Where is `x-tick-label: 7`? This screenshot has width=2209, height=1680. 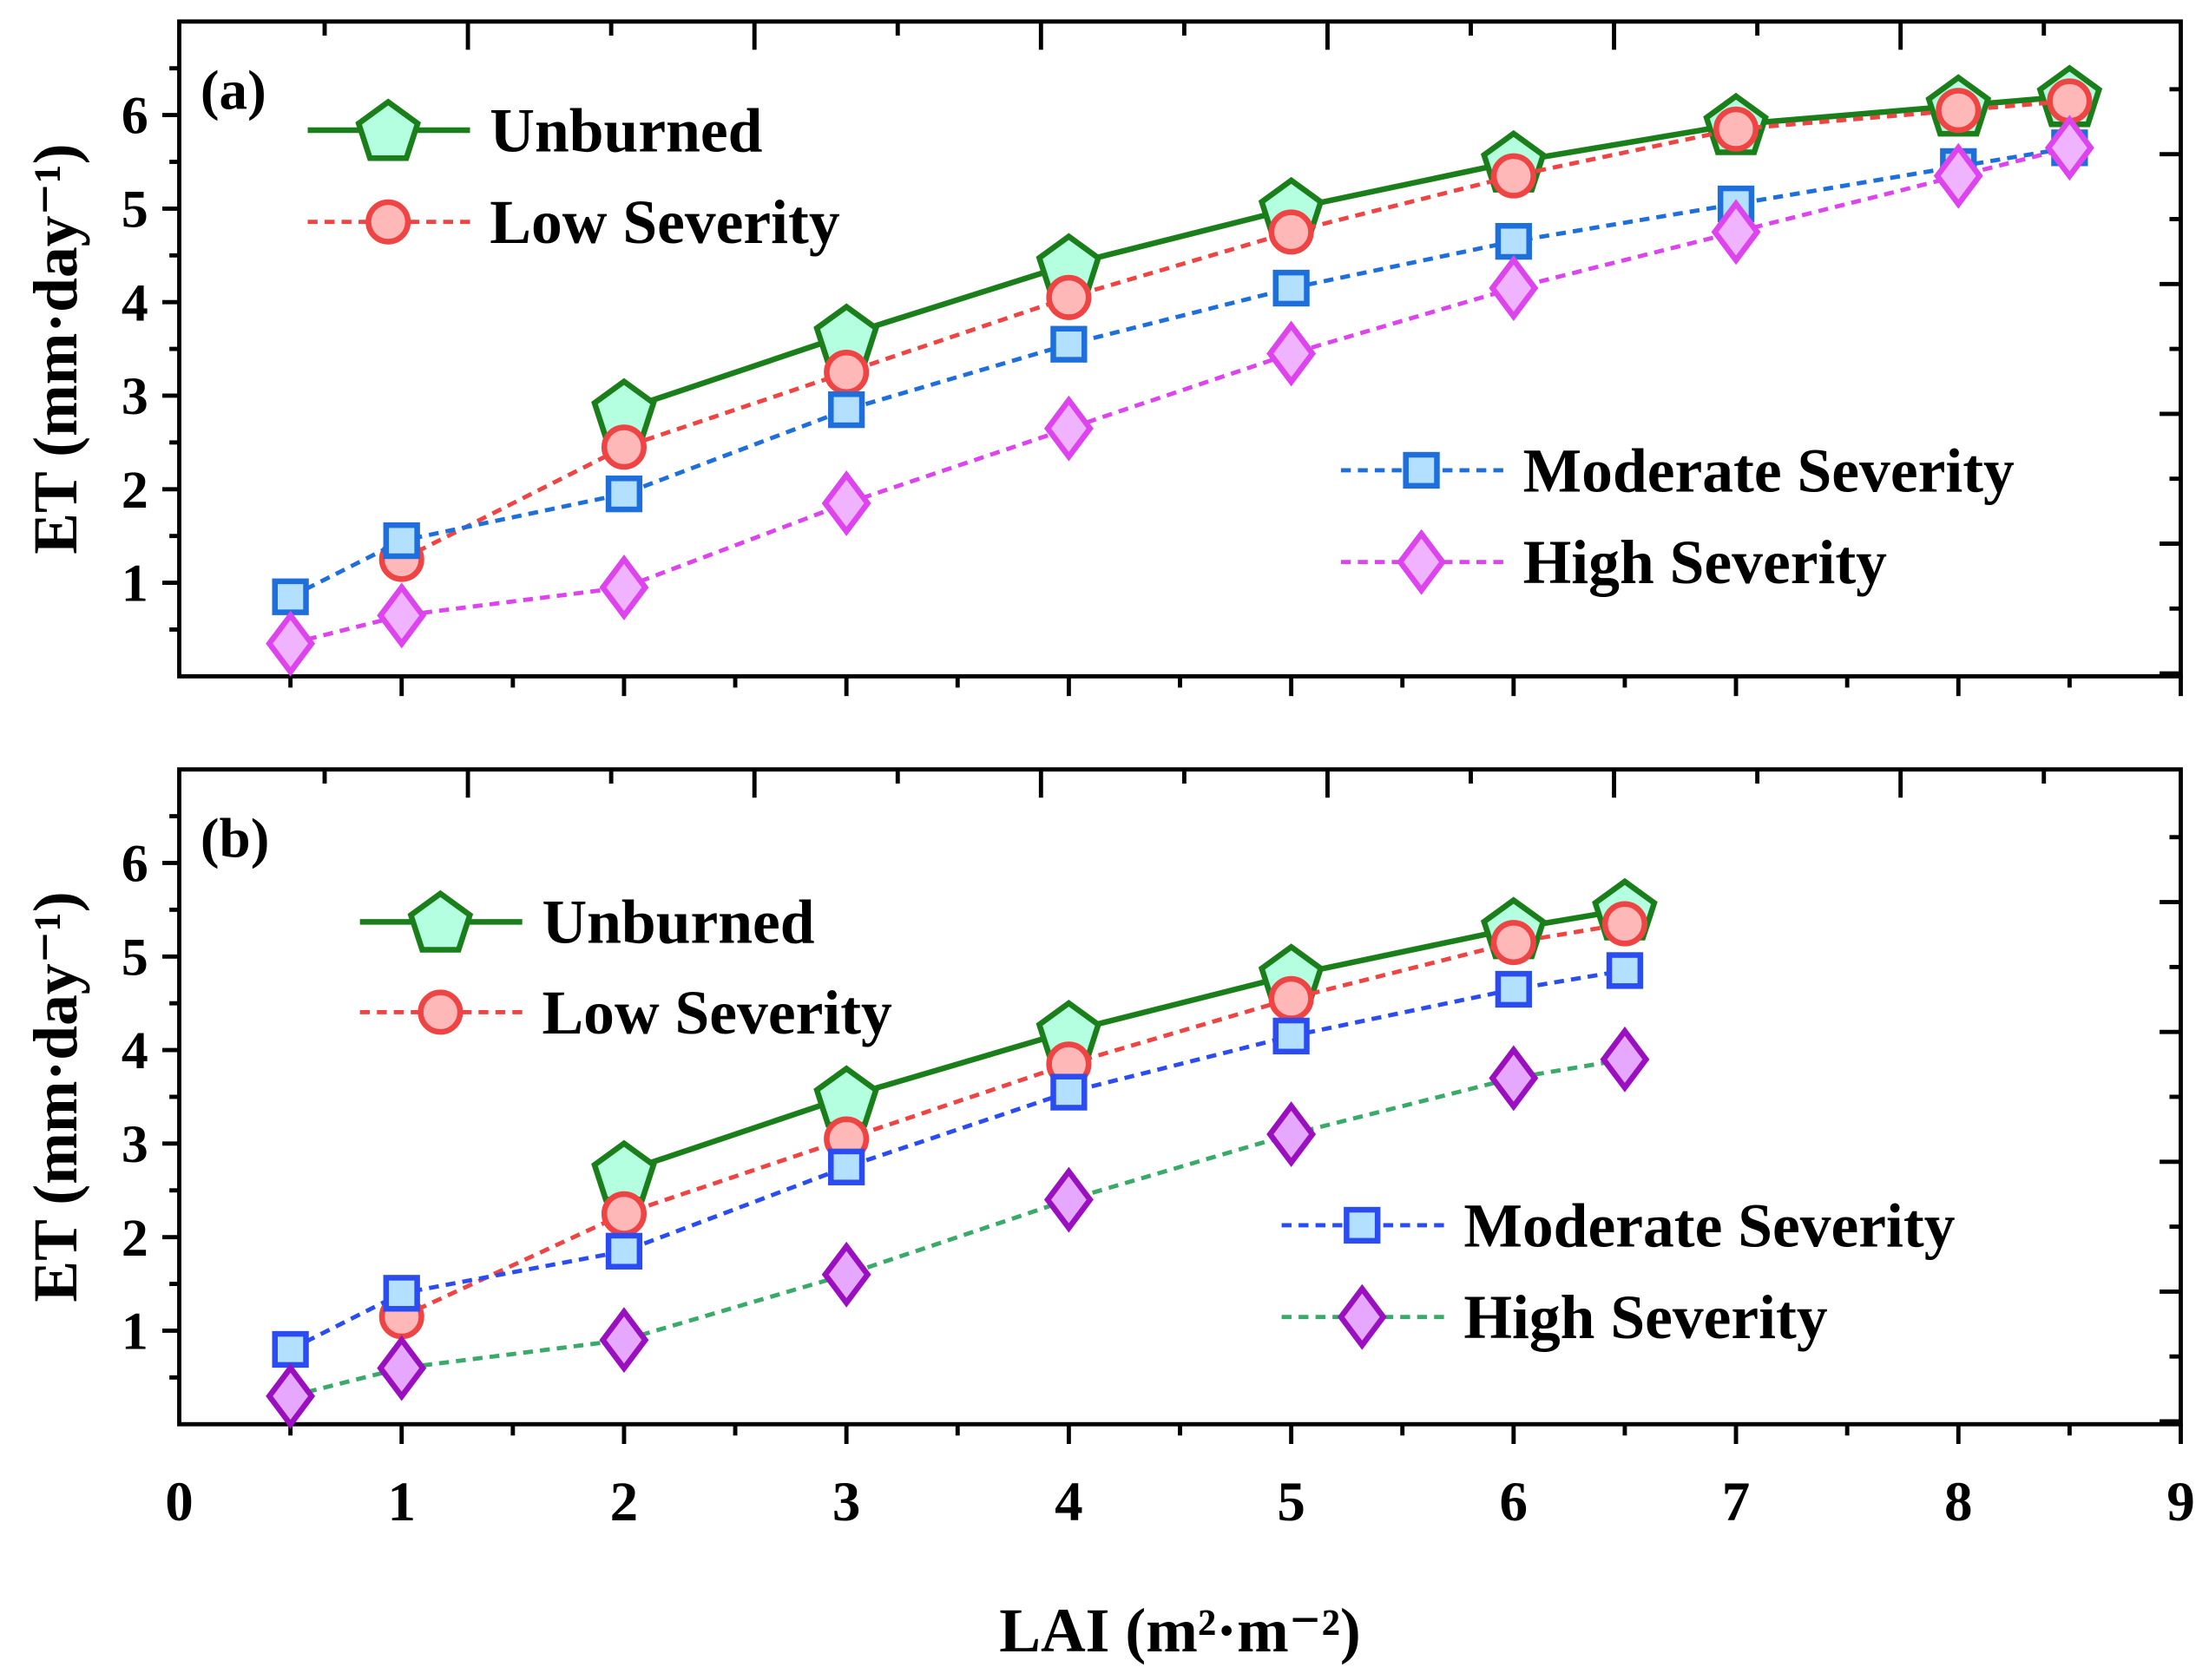
x-tick-label: 7 is located at coordinates (1736, 1502).